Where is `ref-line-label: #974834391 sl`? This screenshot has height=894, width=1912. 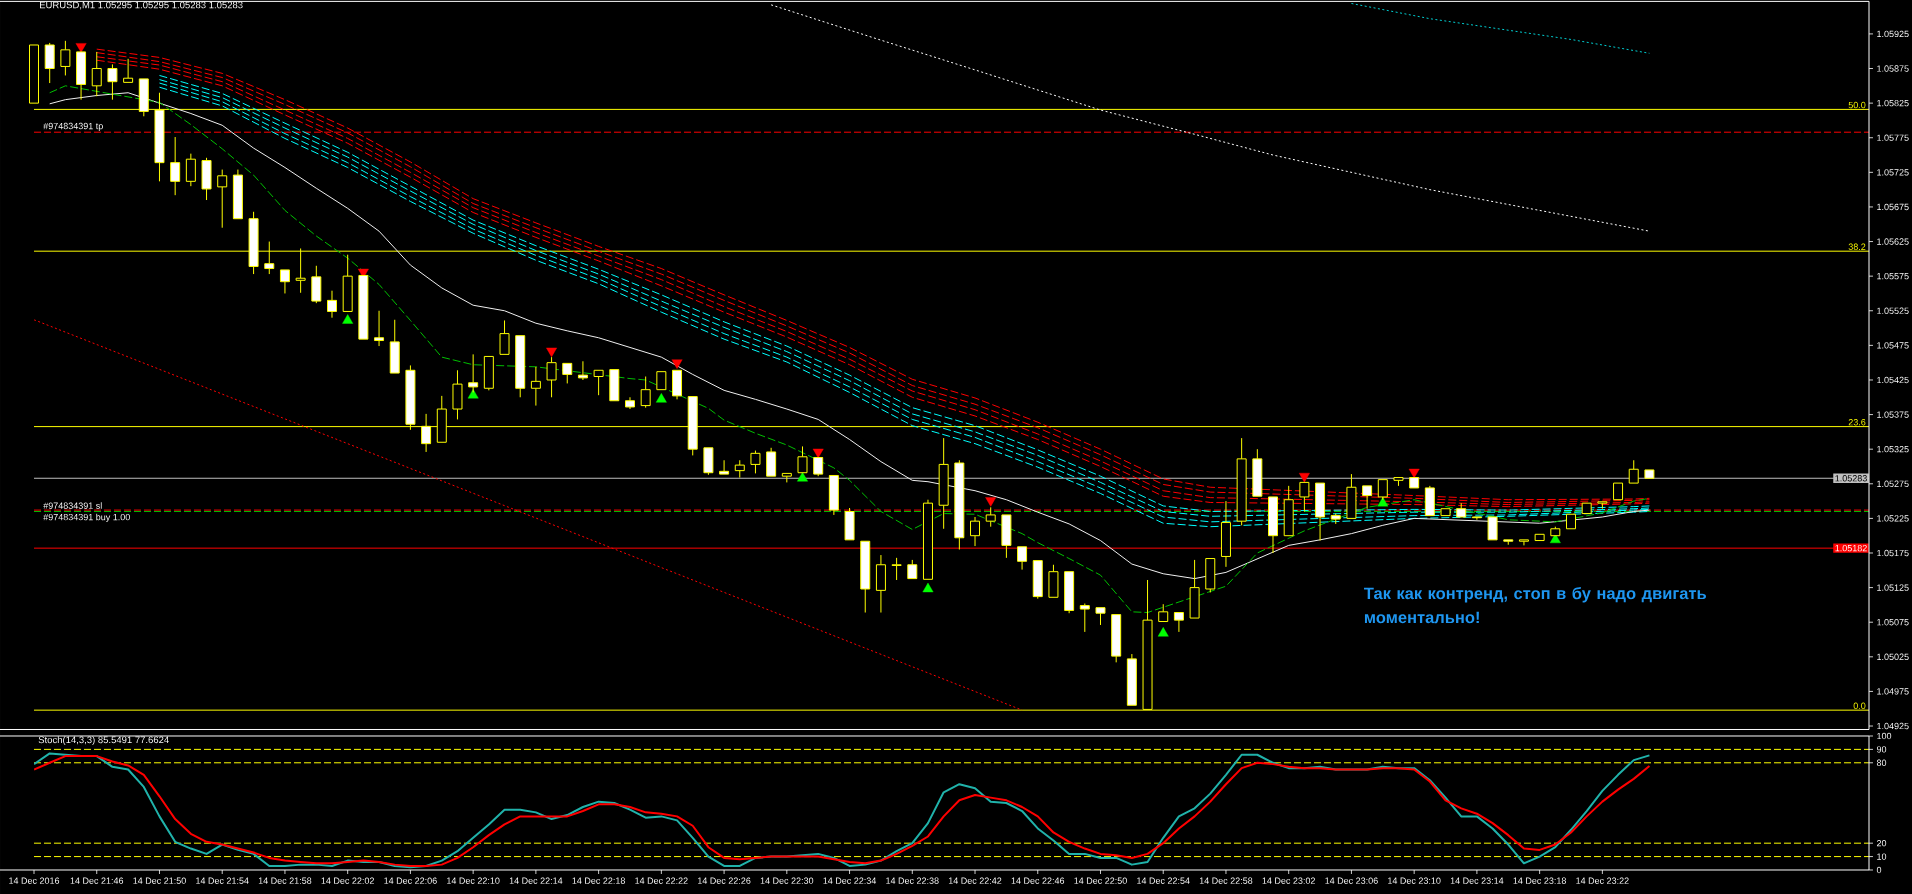 ref-line-label: #974834391 sl is located at coordinates (72, 505).